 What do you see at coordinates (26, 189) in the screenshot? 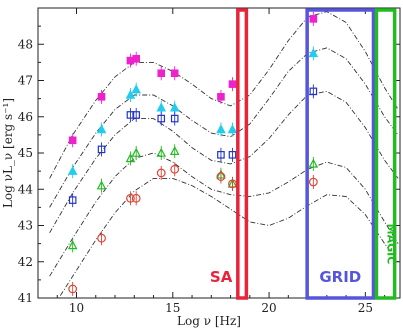
I see `y-tick-label-44: 44` at bounding box center [26, 189].